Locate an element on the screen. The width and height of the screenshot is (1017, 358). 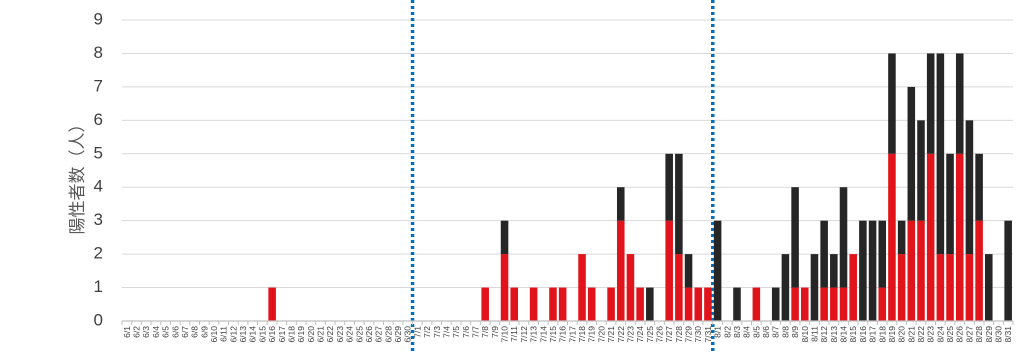
x-tick-label: 8/2 is located at coordinates (727, 332).